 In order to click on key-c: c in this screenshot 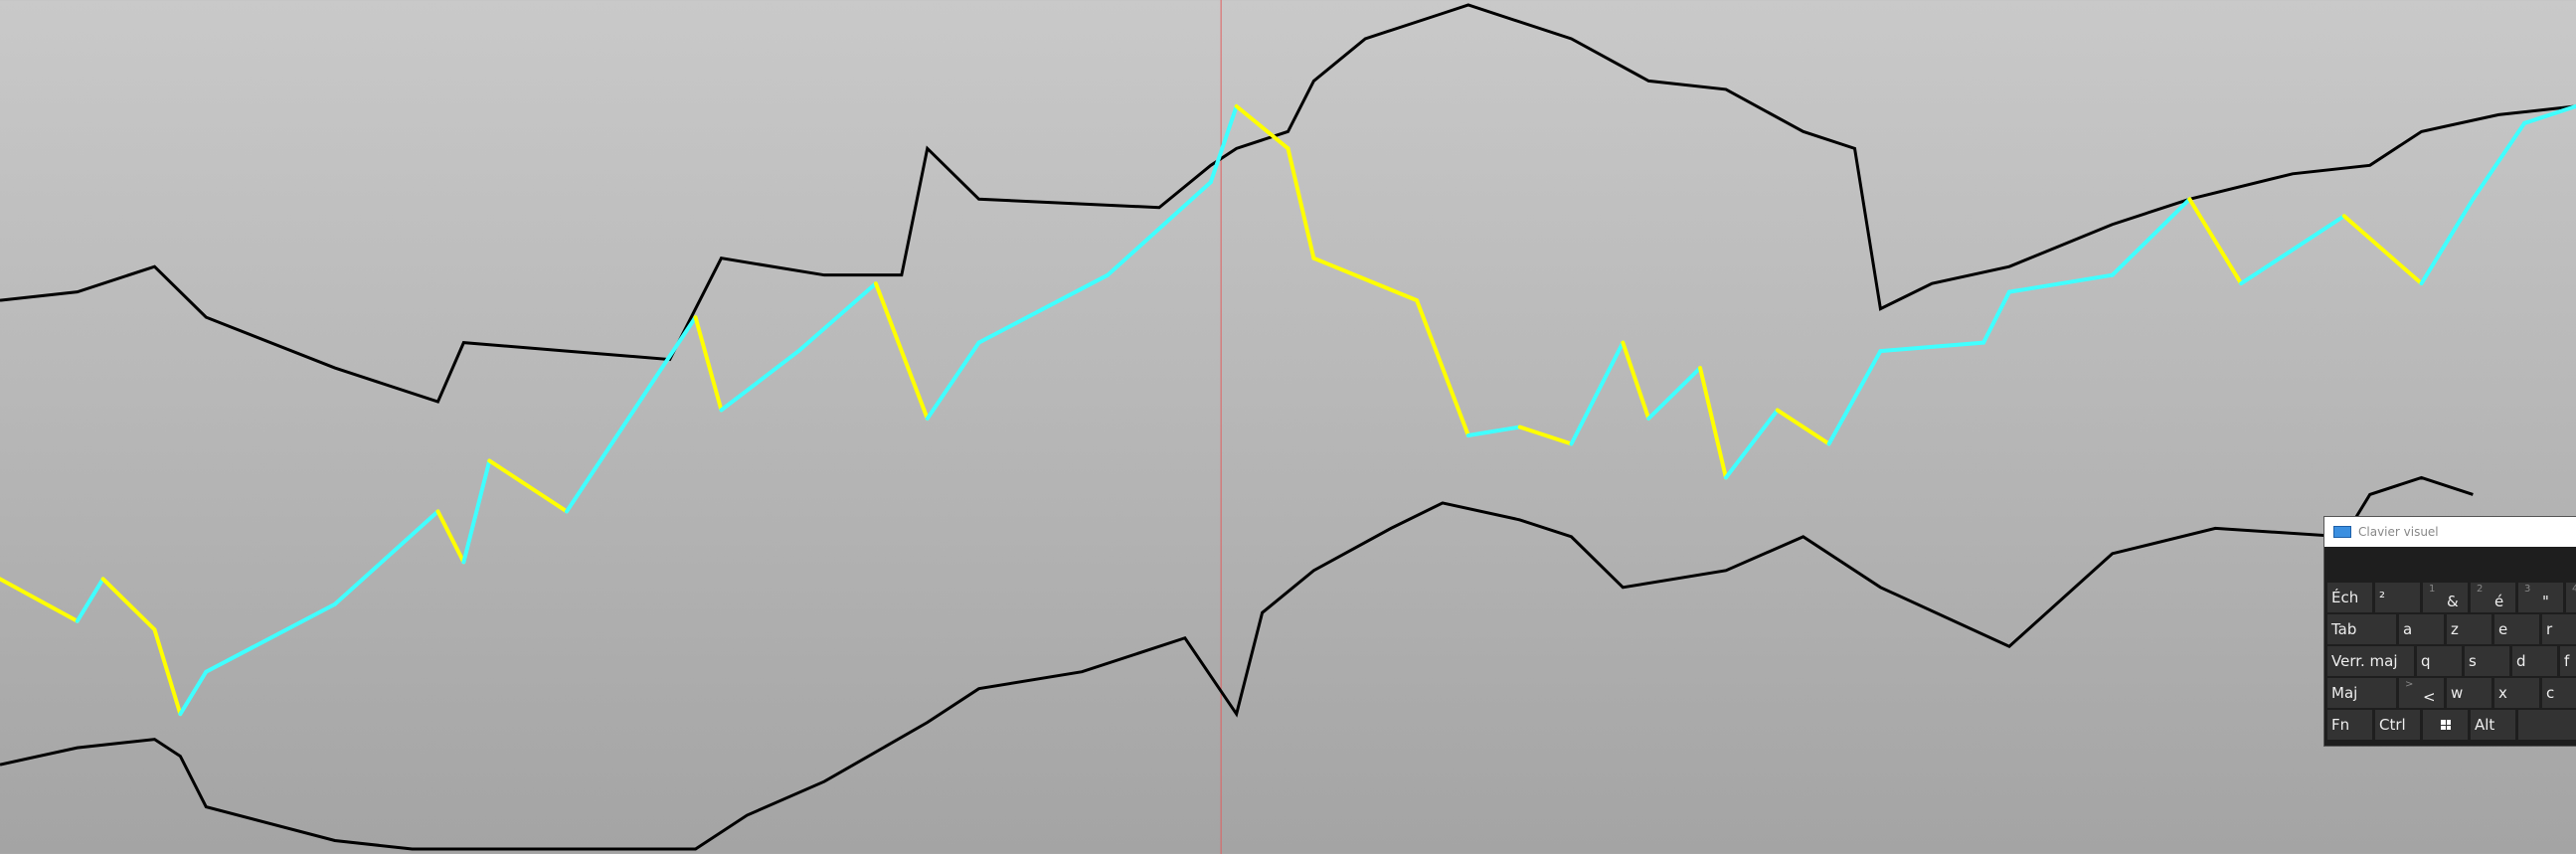, I will do `click(2559, 693)`.